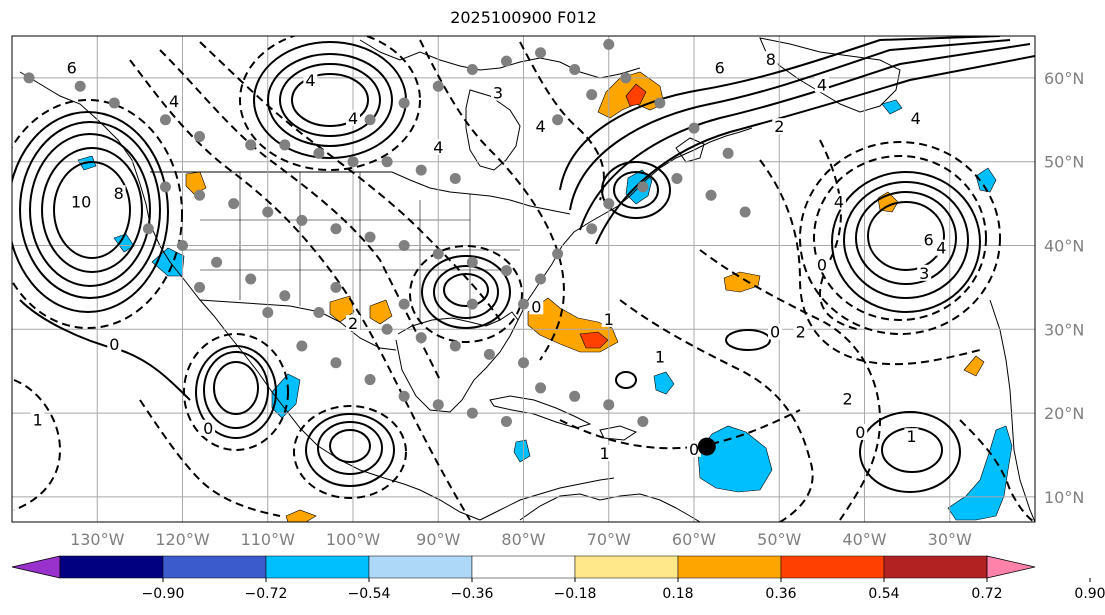 The width and height of the screenshot is (1105, 615). Describe the element at coordinates (779, 539) in the screenshot. I see `lon-tick-label-8: 50°W` at that location.